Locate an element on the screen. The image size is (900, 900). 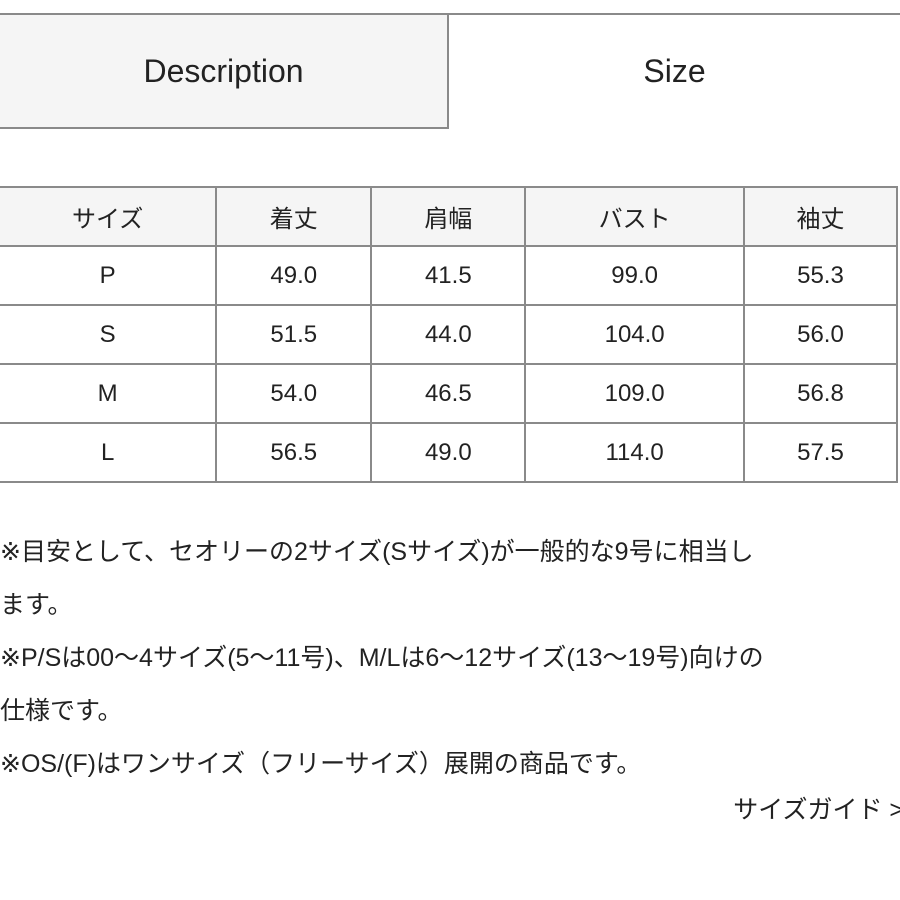
header-bust: バスト is located at coordinates (634, 216).